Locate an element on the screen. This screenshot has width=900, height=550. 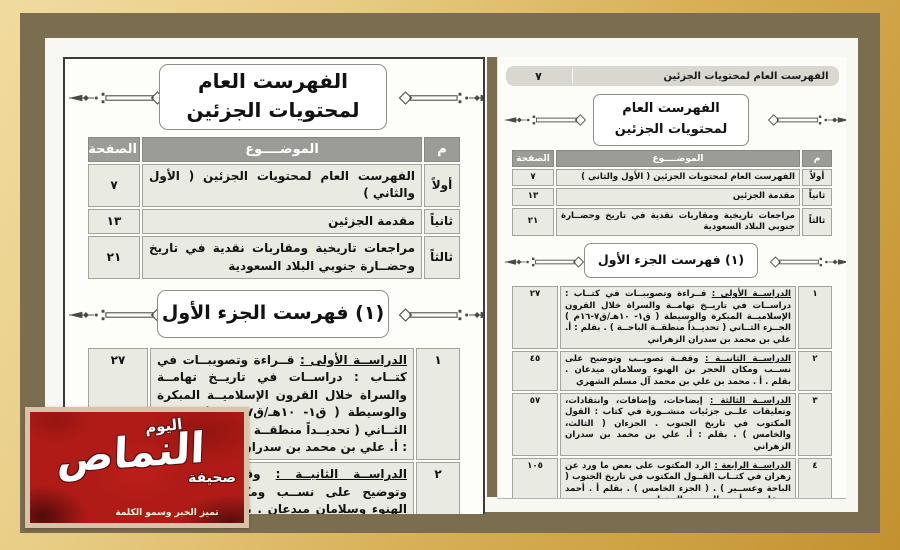
page-gap-strip is located at coordinates (492, 277).